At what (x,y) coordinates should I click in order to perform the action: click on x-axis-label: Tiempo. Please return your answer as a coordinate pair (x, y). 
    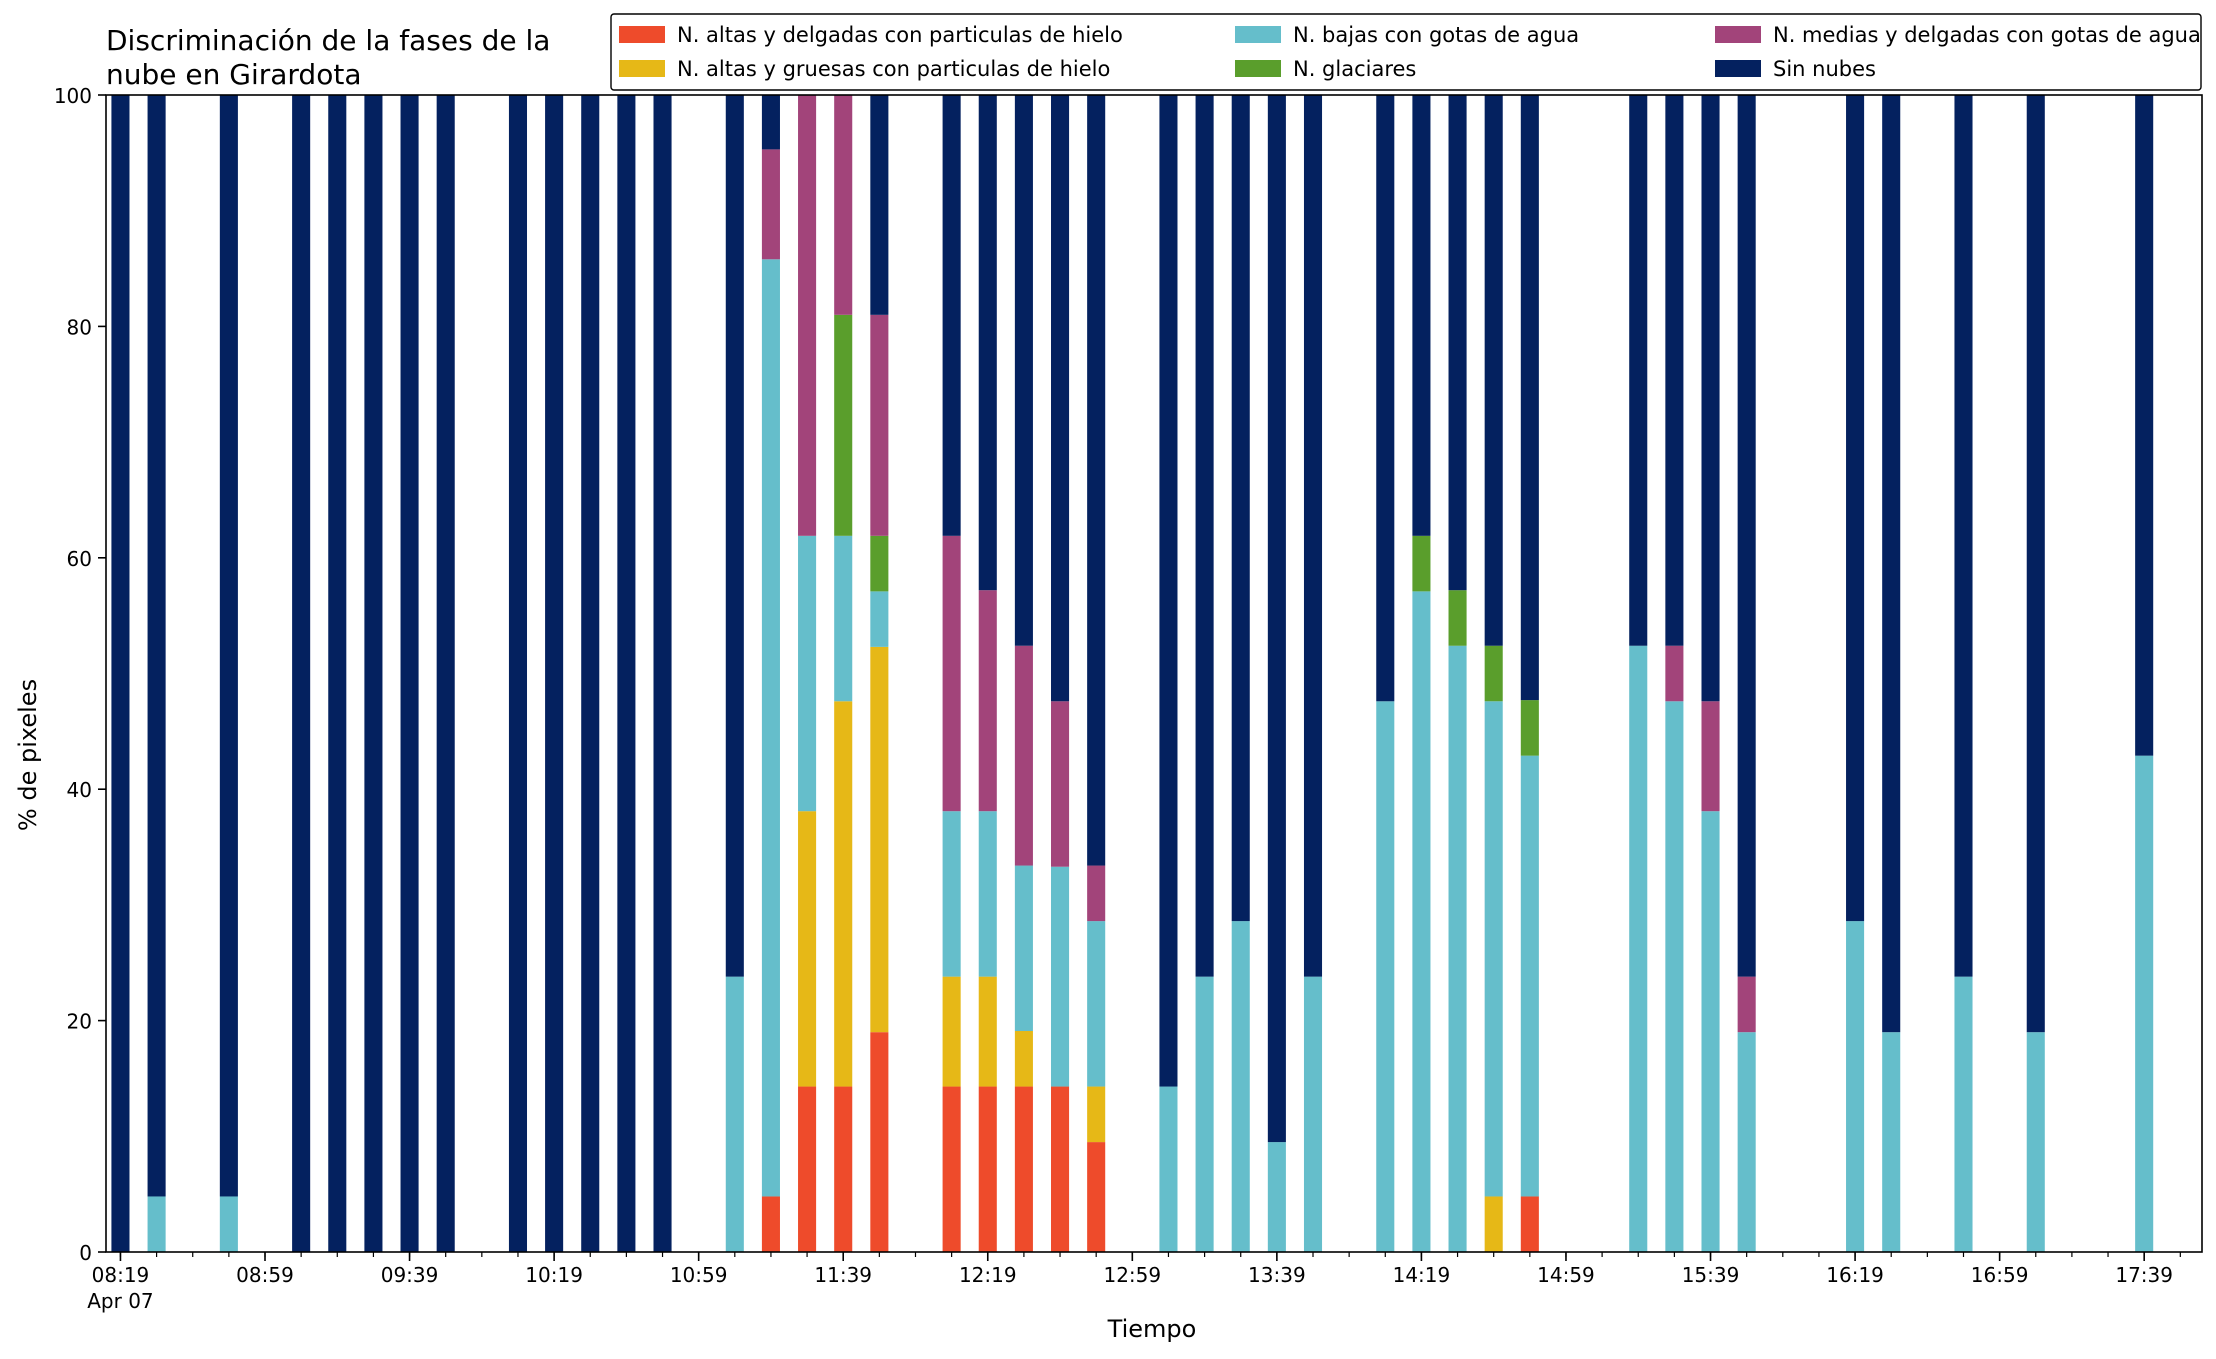
    Looking at the image, I should click on (1152, 1329).